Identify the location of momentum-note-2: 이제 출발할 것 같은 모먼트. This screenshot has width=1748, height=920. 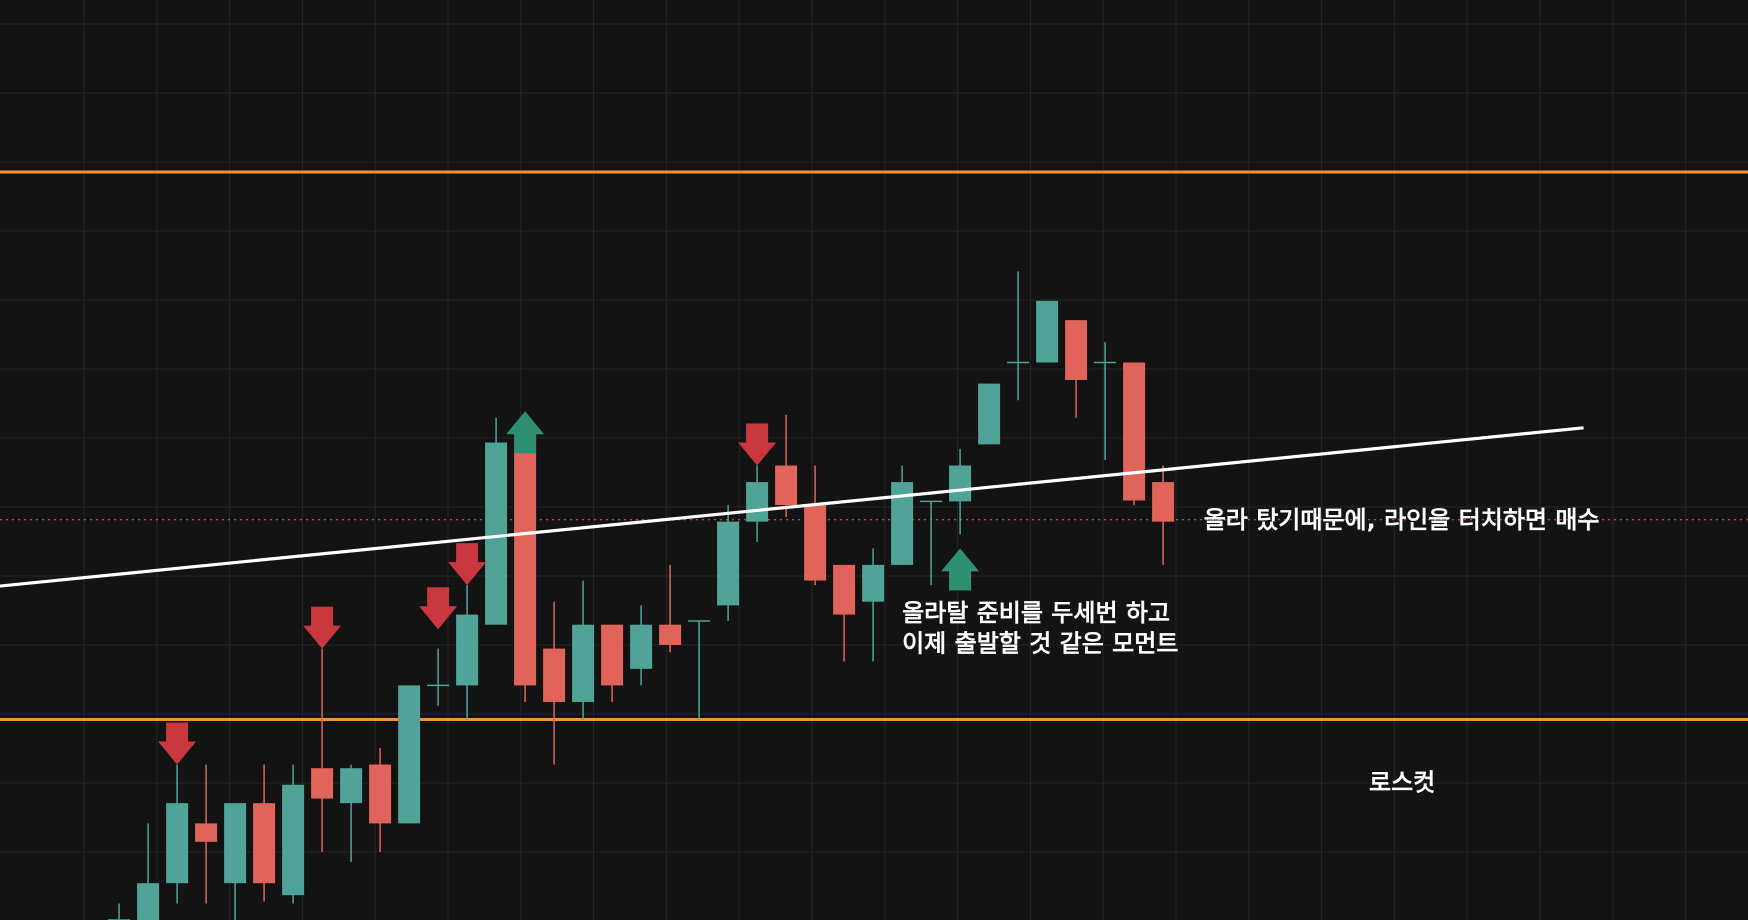
(1040, 643).